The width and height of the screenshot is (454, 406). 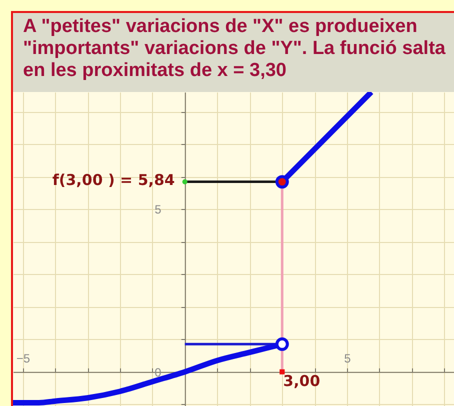 I want to click on annotation: 3,00, so click(x=301, y=381).